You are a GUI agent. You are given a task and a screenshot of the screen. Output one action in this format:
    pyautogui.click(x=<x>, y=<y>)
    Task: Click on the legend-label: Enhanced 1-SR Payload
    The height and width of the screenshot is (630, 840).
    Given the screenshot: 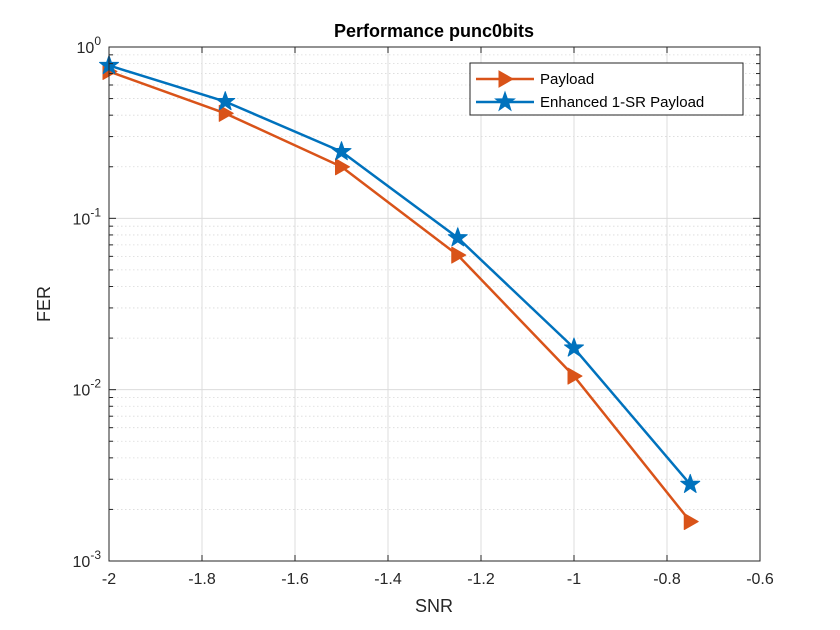 What is the action you would take?
    pyautogui.click(x=622, y=102)
    